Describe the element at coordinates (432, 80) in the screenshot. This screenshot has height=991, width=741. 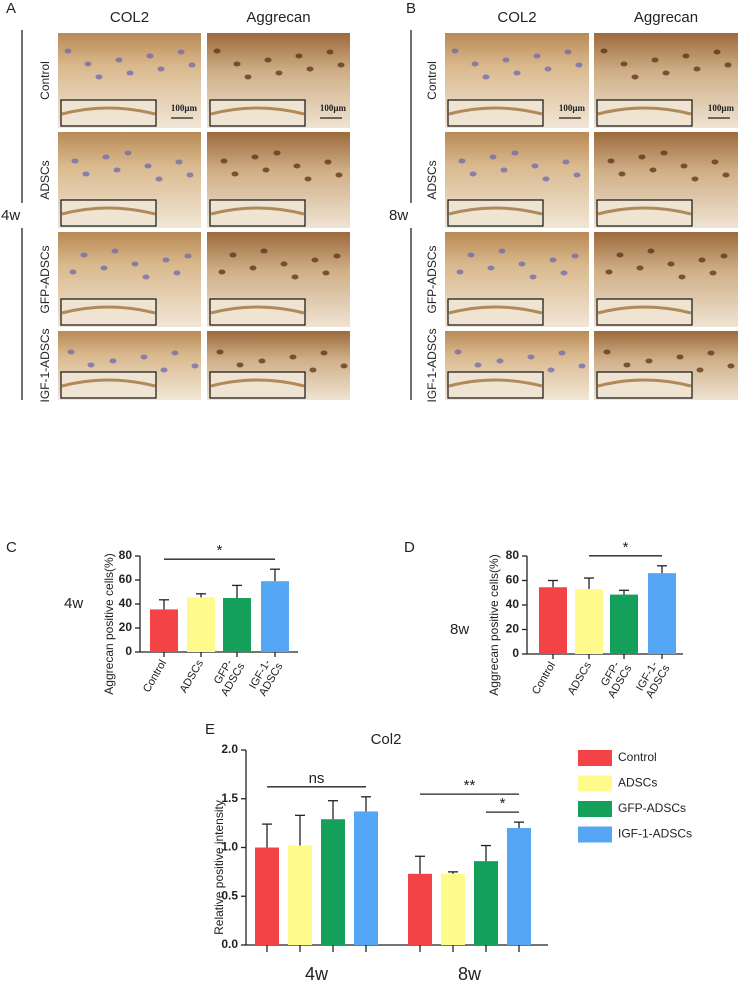
I see `row-label: Control` at that location.